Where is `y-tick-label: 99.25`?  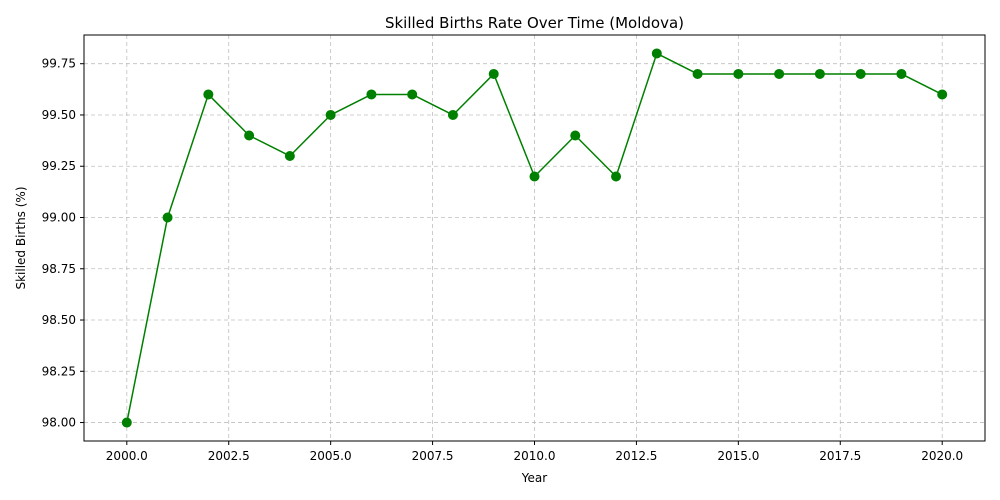 y-tick-label: 99.25 is located at coordinates (59, 166).